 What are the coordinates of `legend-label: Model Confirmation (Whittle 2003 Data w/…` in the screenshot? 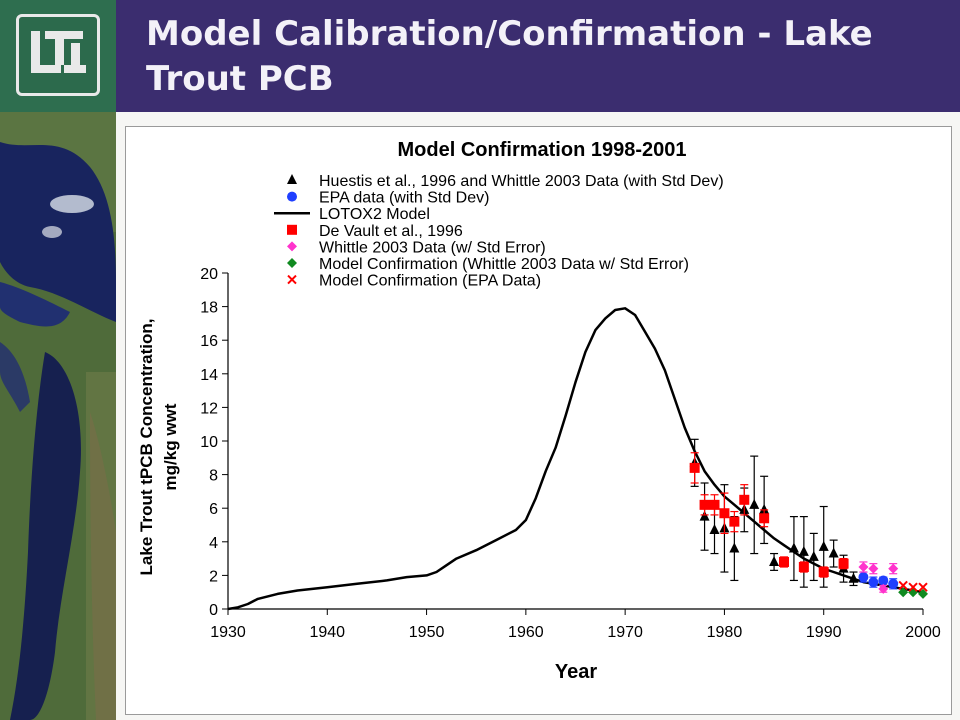 It's located at (504, 264).